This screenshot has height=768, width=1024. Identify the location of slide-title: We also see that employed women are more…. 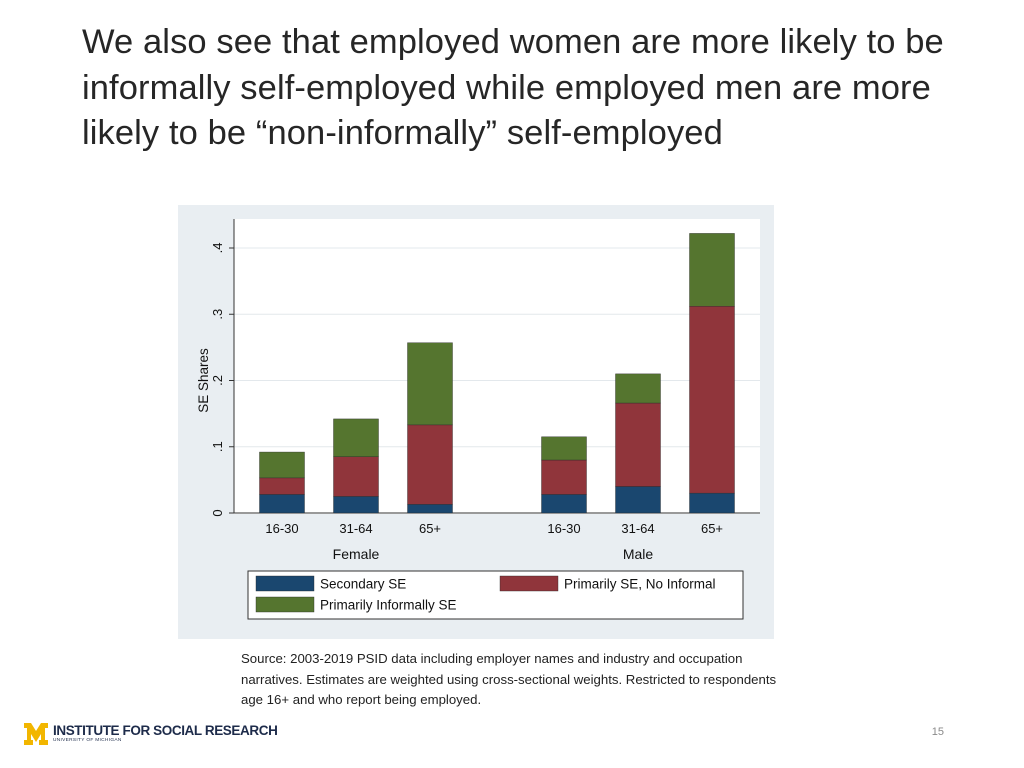
(513, 87).